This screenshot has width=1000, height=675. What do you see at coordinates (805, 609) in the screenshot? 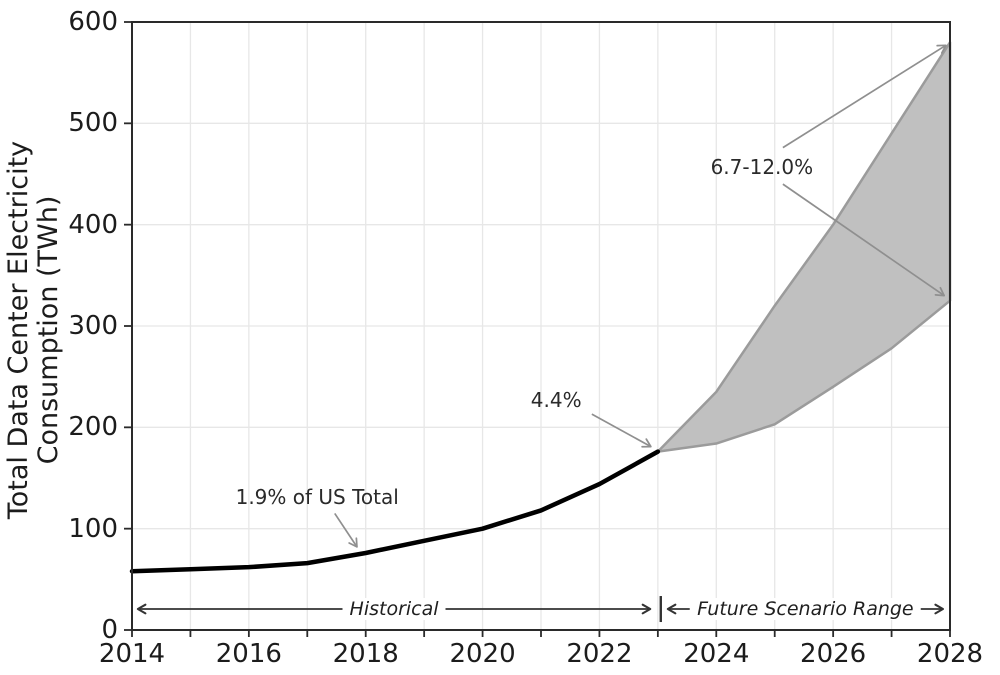
I see `future-scenario-range-label: Future Scenario Range` at bounding box center [805, 609].